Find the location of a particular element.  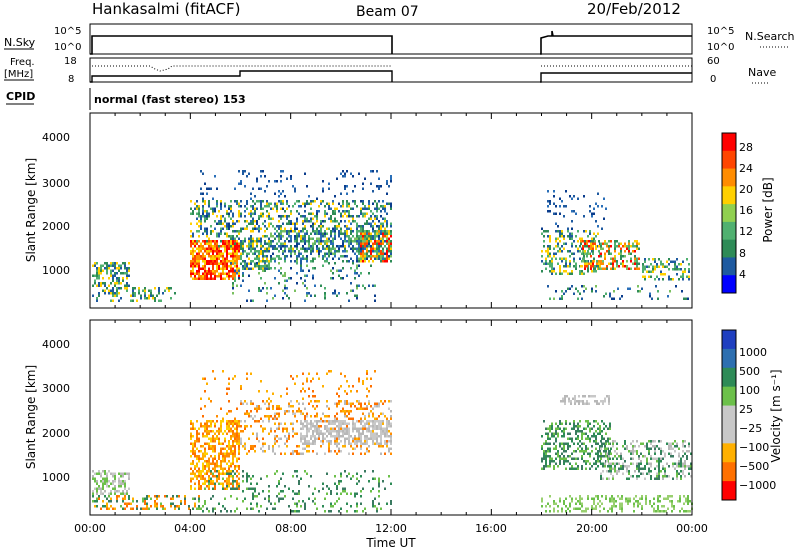

power-cb-tick-24: 24 is located at coordinates (746, 168).